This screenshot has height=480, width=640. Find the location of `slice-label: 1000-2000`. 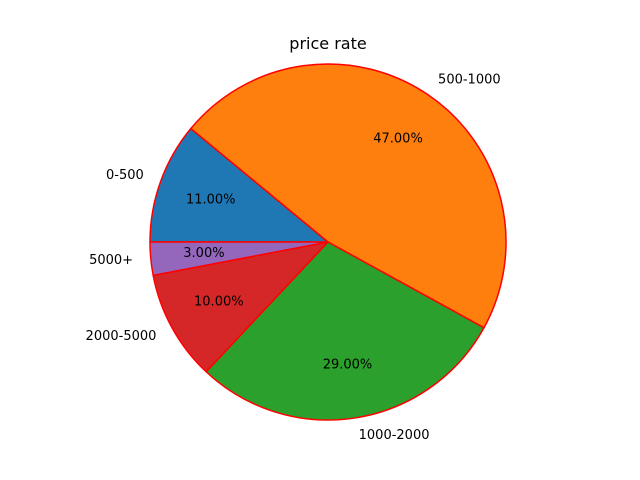

slice-label: 1000-2000 is located at coordinates (394, 435).